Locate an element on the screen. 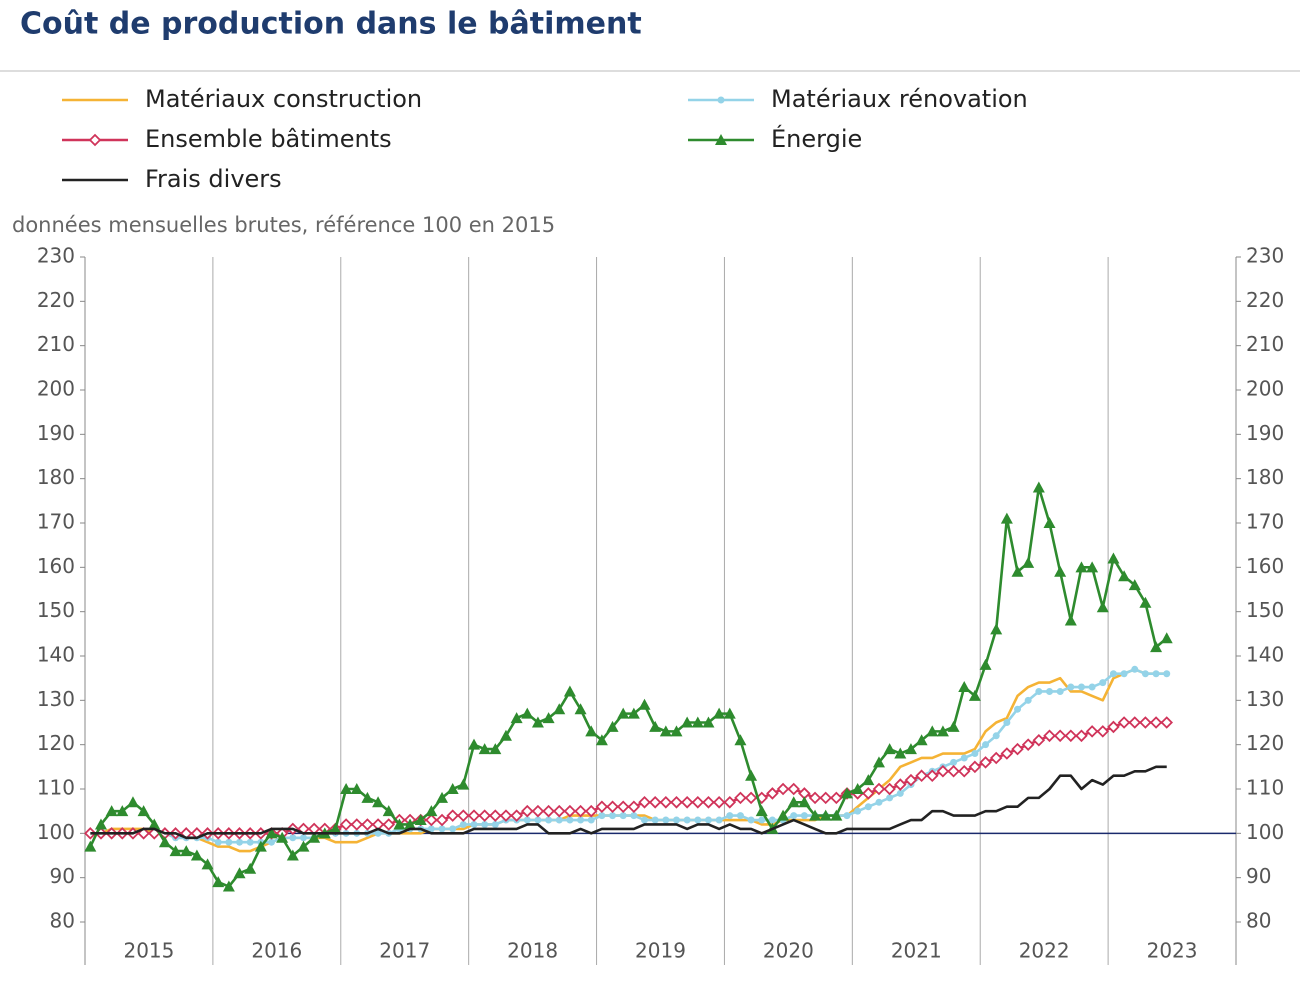 The height and width of the screenshot is (981, 1300). y-tick-label: 80 is located at coordinates (62, 921).